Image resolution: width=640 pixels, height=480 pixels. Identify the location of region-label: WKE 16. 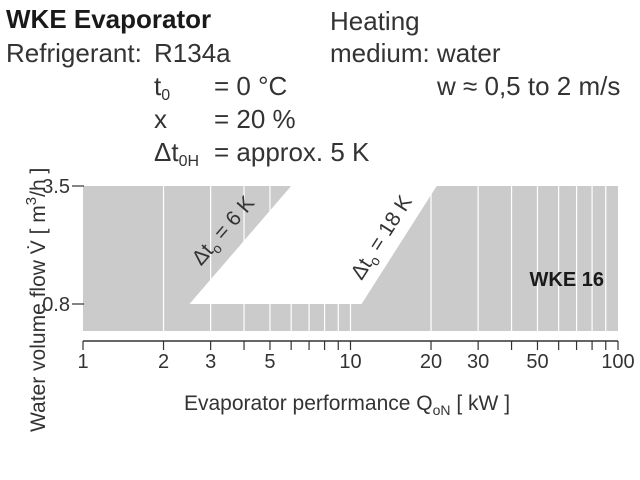
(567, 280).